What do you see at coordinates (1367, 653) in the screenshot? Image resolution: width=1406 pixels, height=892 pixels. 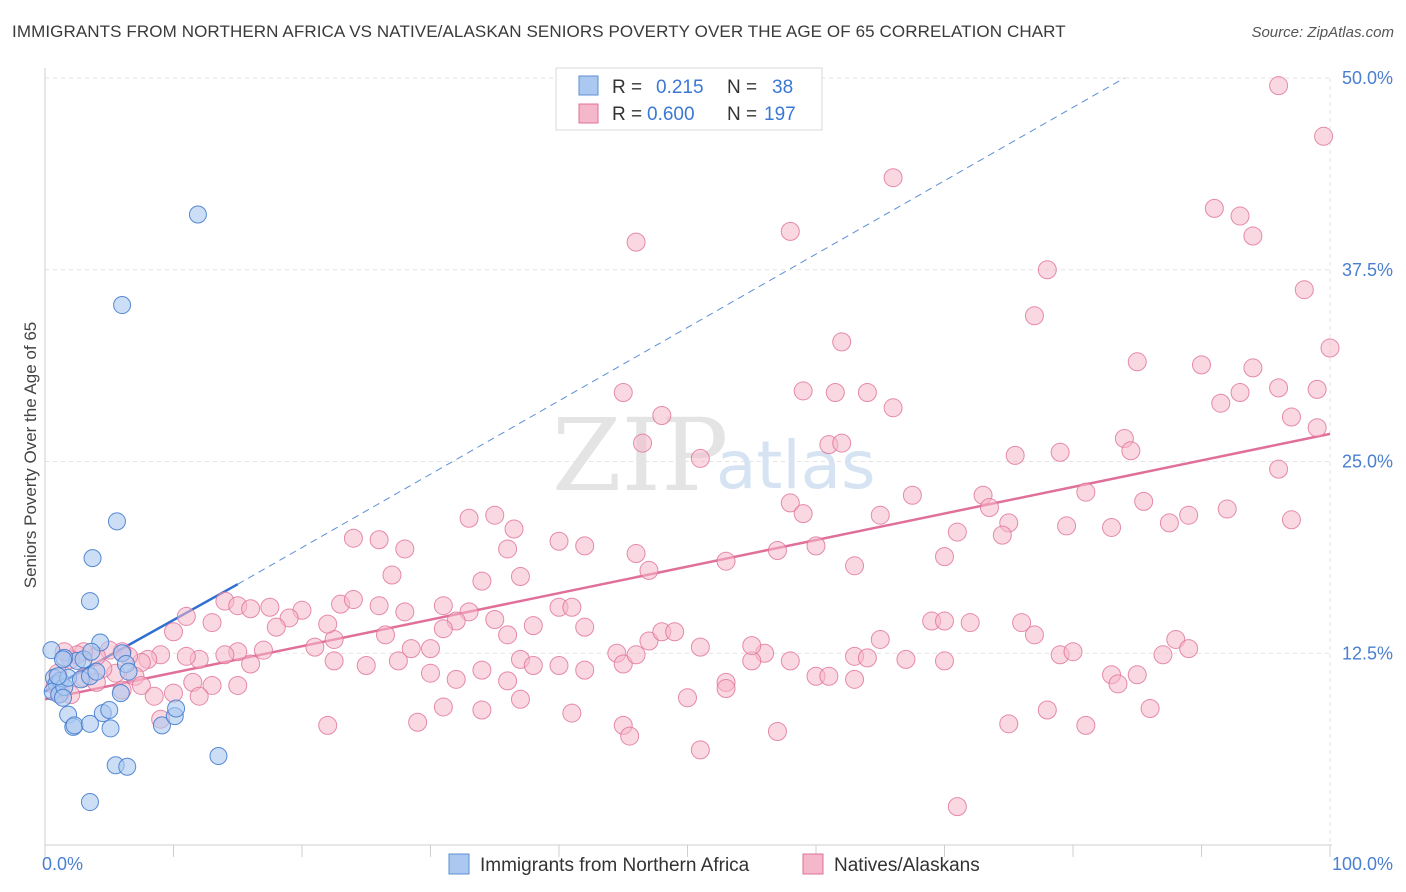 I see `y-tick-label: 12.5%` at bounding box center [1367, 653].